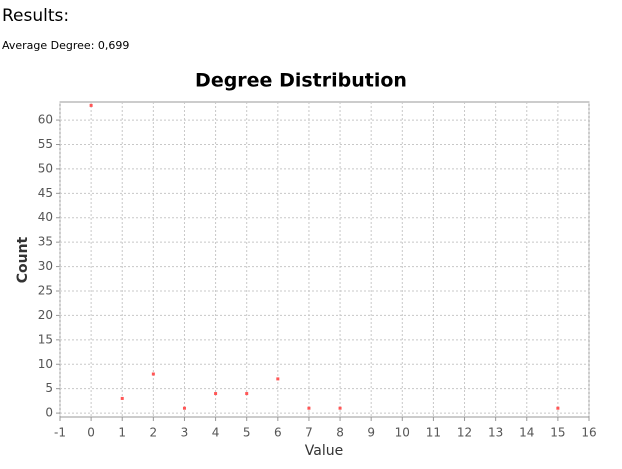 The image size is (622, 469). I want to click on y-tick-label: 40, so click(45, 217).